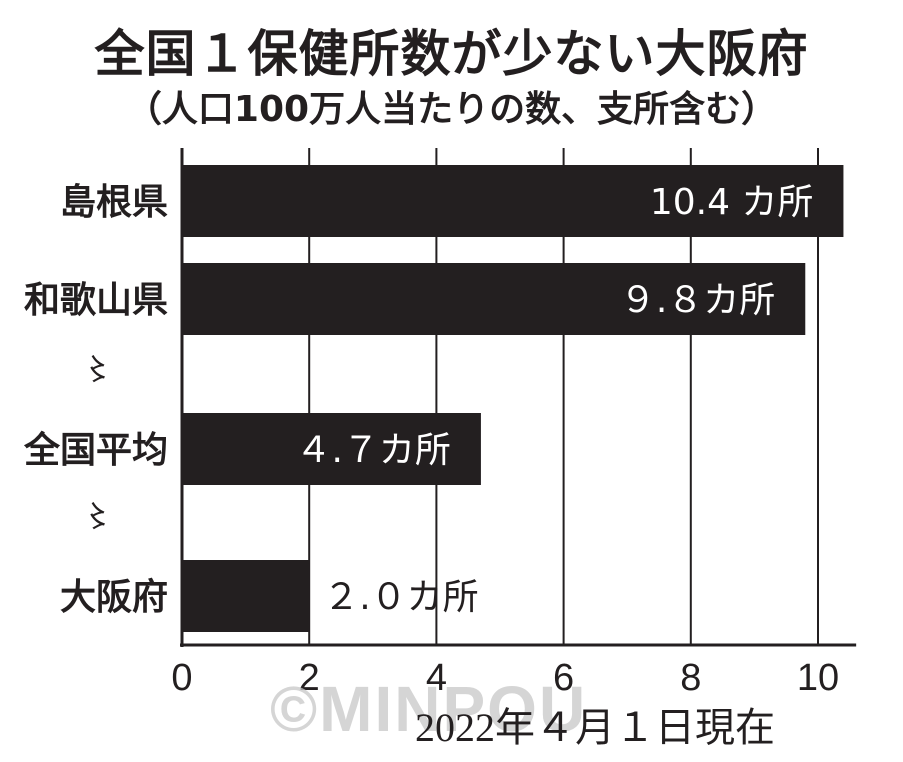 The image size is (903, 762). What do you see at coordinates (732, 202) in the screenshot?
I see `value-label-0: 10.4 カ所` at bounding box center [732, 202].